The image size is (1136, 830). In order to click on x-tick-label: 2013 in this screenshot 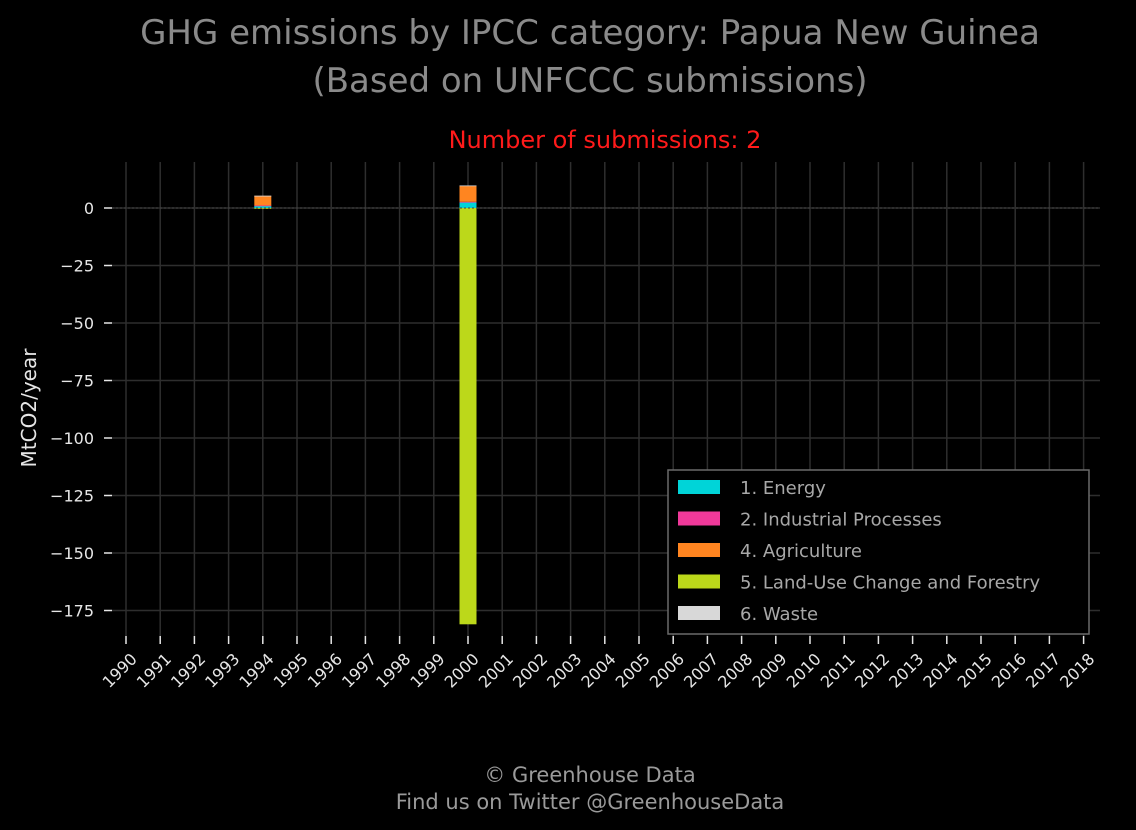, I will do `click(906, 670)`.